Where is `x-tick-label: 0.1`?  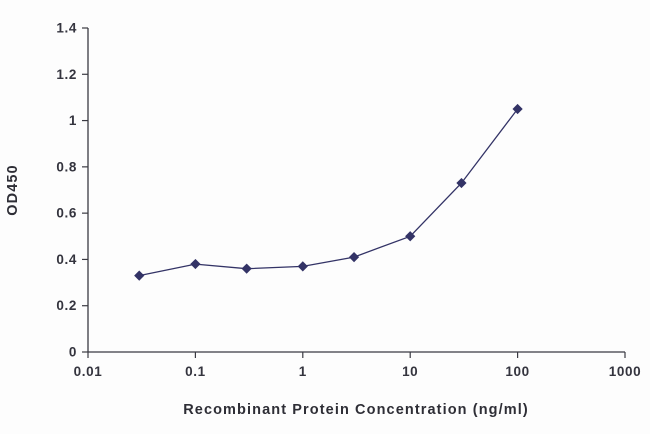
x-tick-label: 0.1 is located at coordinates (195, 371).